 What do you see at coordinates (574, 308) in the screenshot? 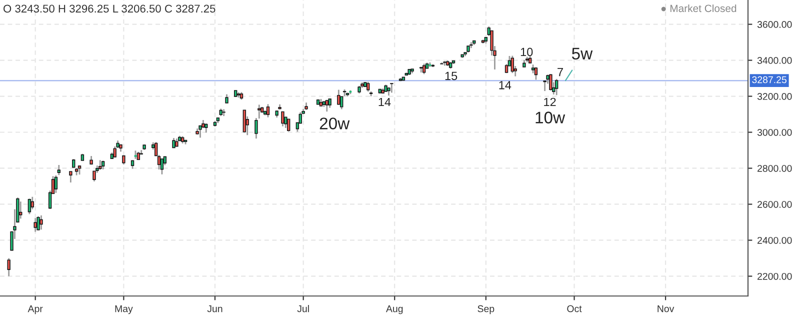
I see `x-tick-label: Oct` at bounding box center [574, 308].